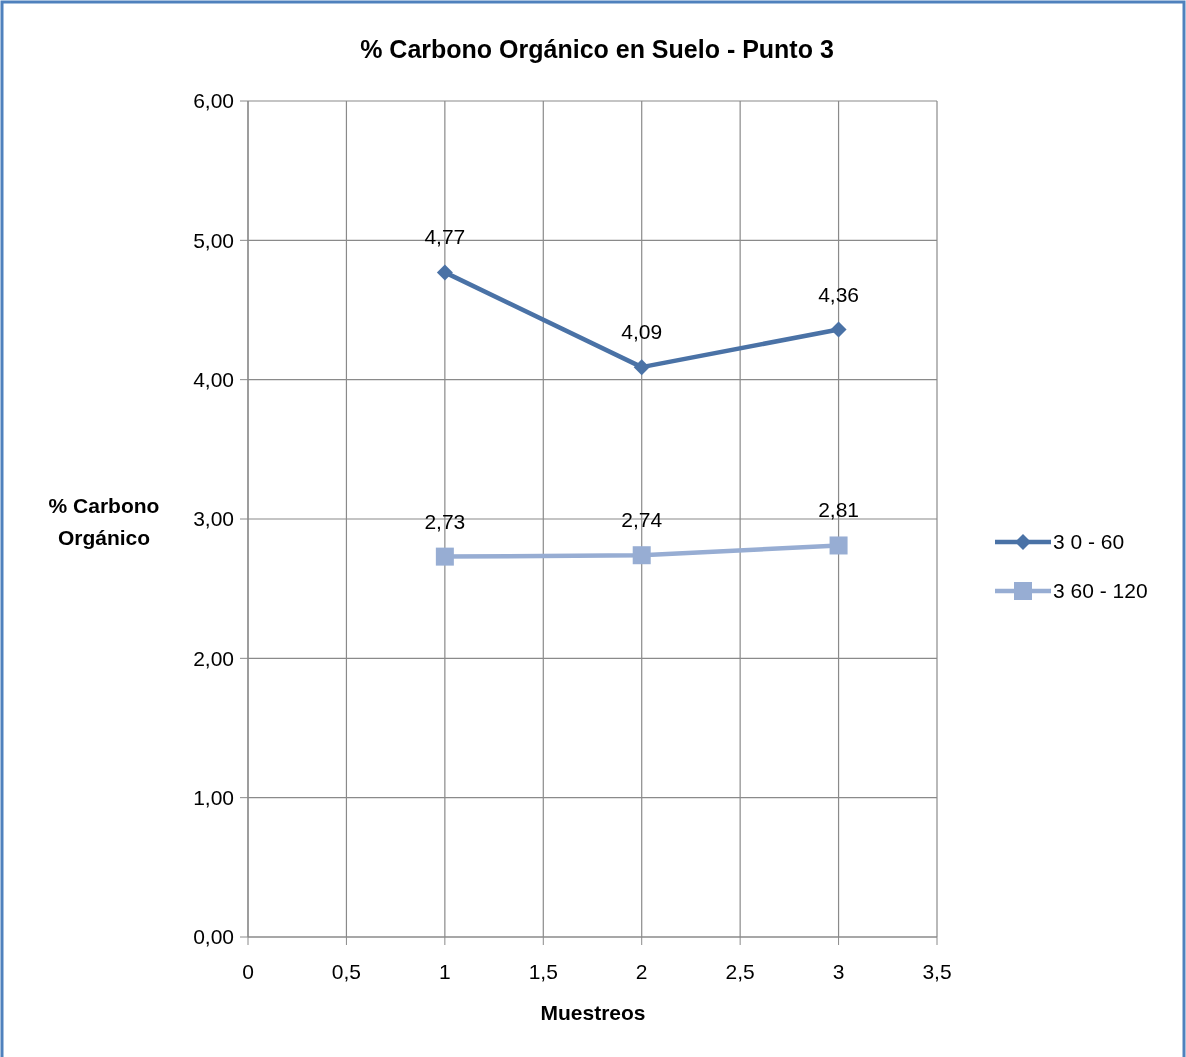  I want to click on y-tick-label: 2,00, so click(213, 658).